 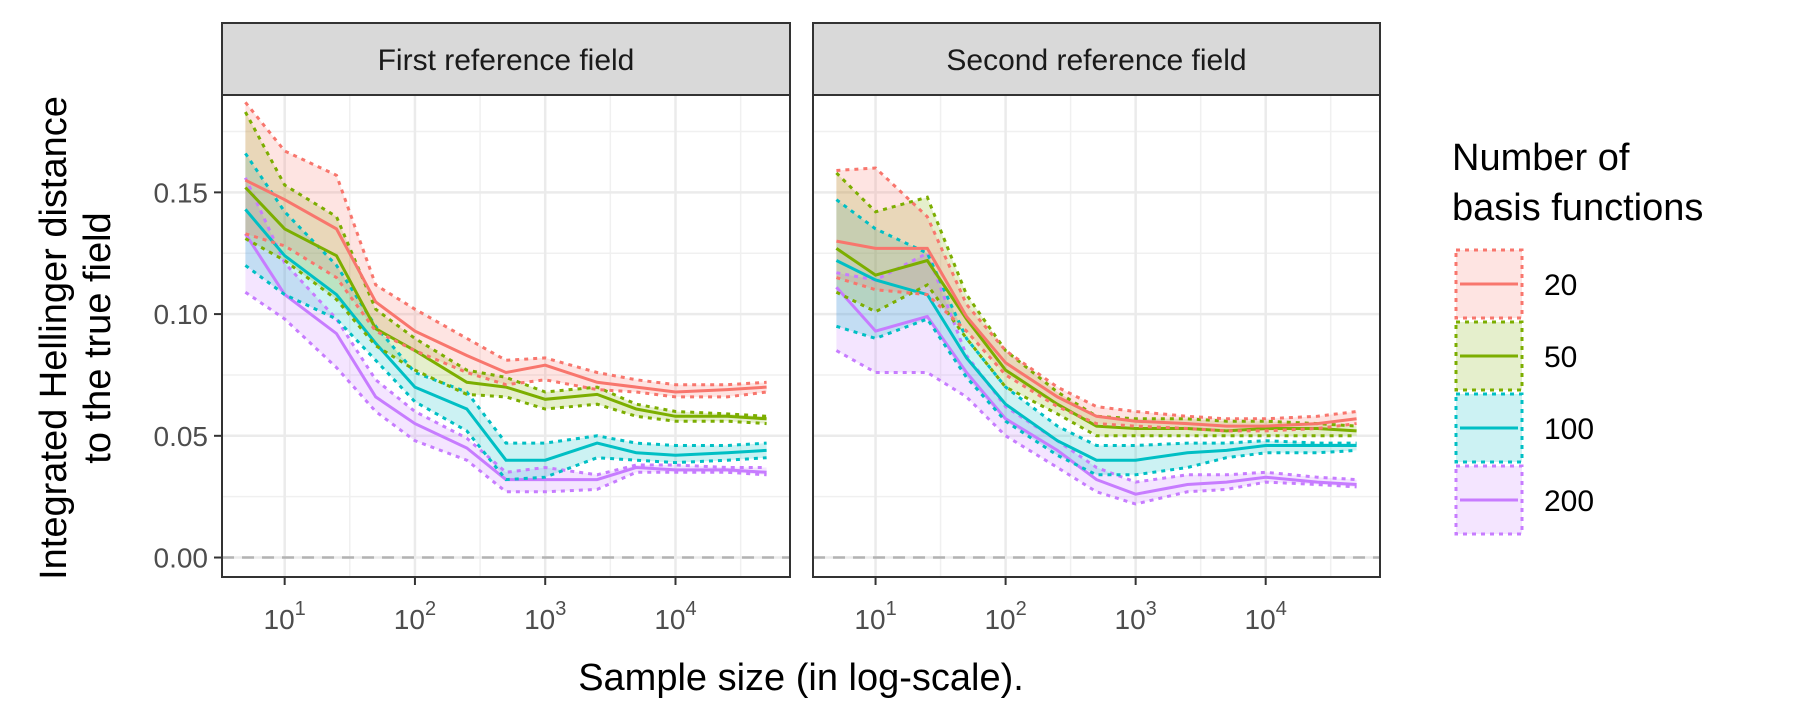 I want to click on y-axis-title-line-1: Integrated Hellinger distance, so click(x=54, y=338).